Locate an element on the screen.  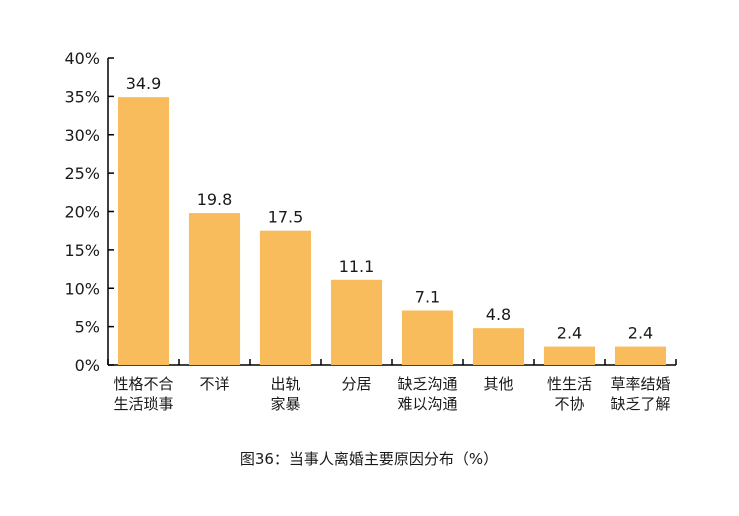
y-tick-label: 20% is located at coordinates (82, 212).